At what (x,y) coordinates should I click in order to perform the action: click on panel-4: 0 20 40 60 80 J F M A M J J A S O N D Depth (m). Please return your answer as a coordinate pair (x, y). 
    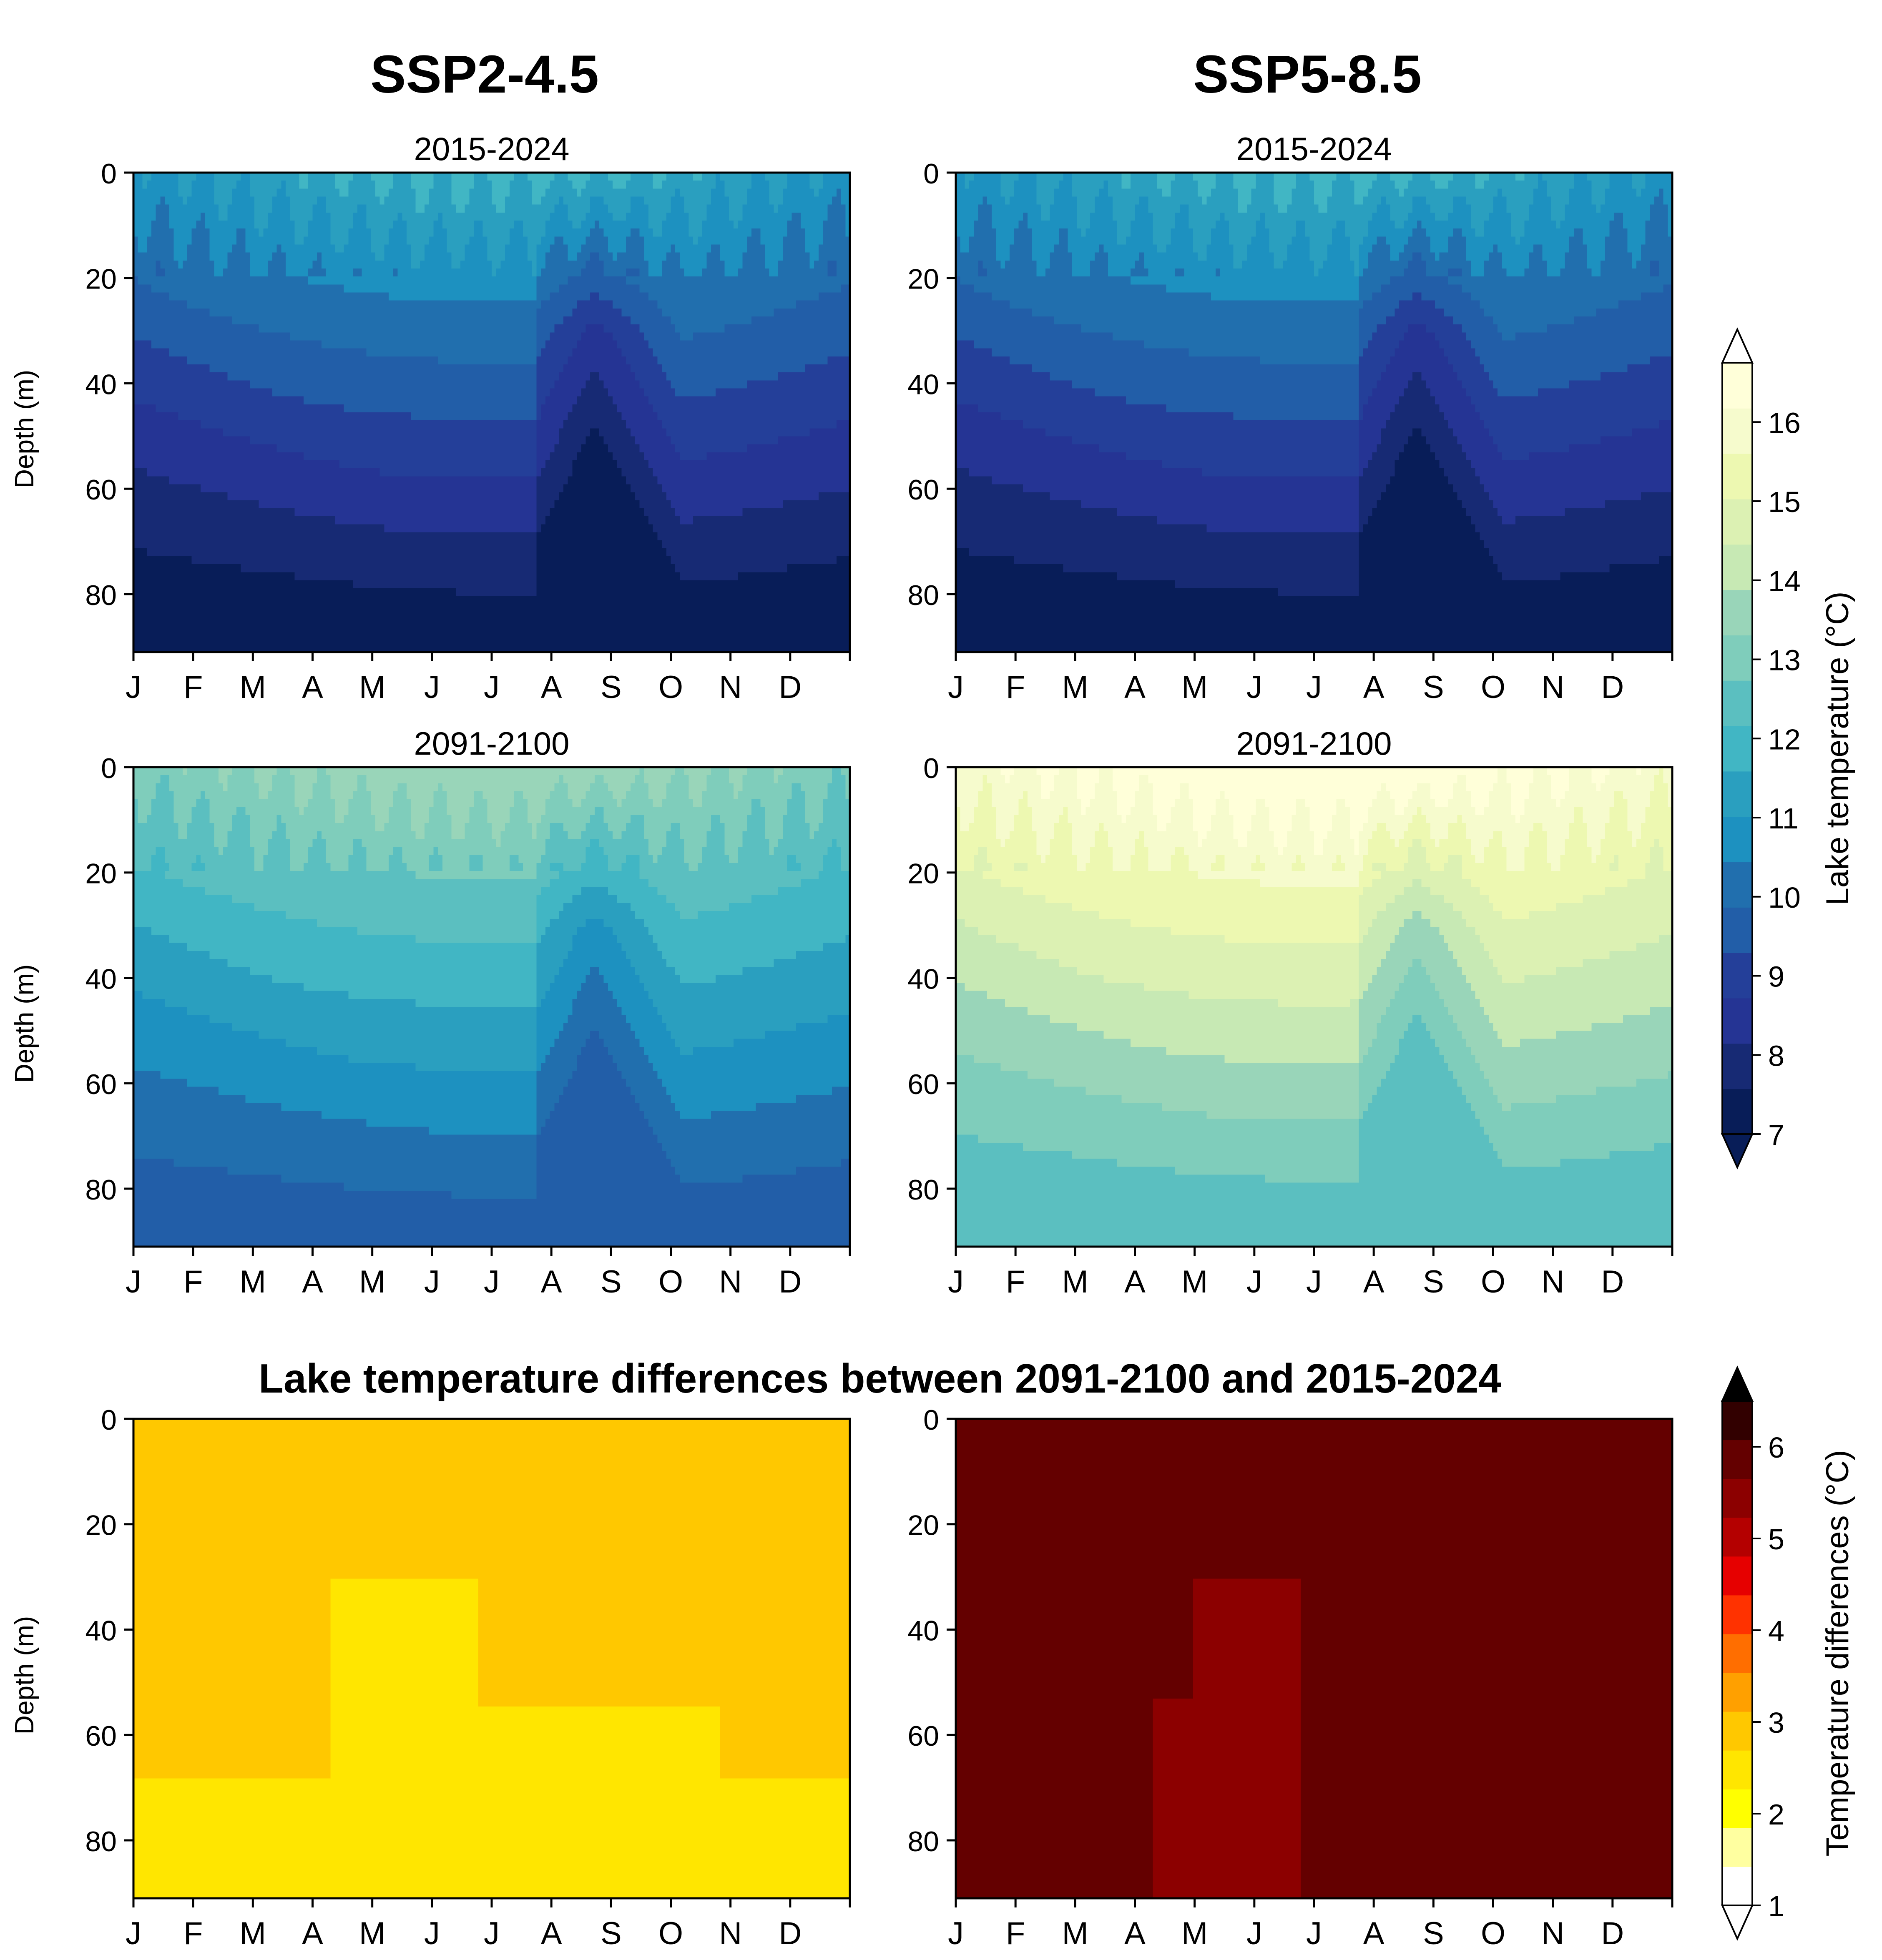
    Looking at the image, I should click on (430, 1678).